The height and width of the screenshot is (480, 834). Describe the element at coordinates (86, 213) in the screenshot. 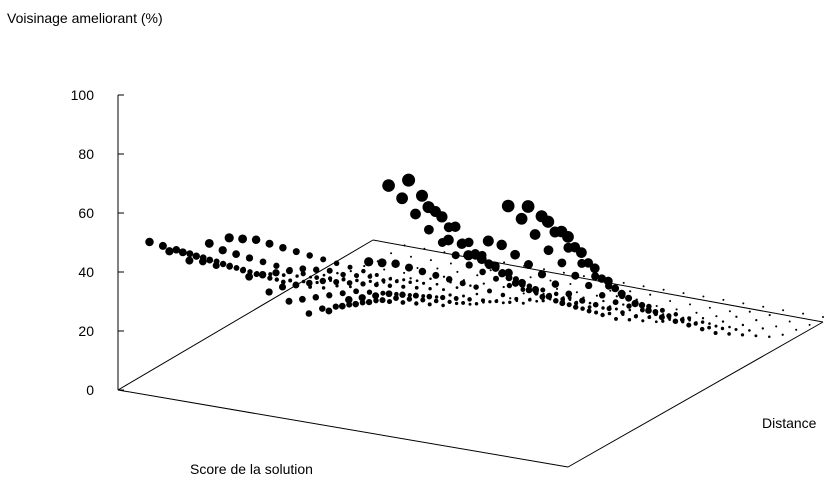

I see `z-tick-label: 60` at that location.